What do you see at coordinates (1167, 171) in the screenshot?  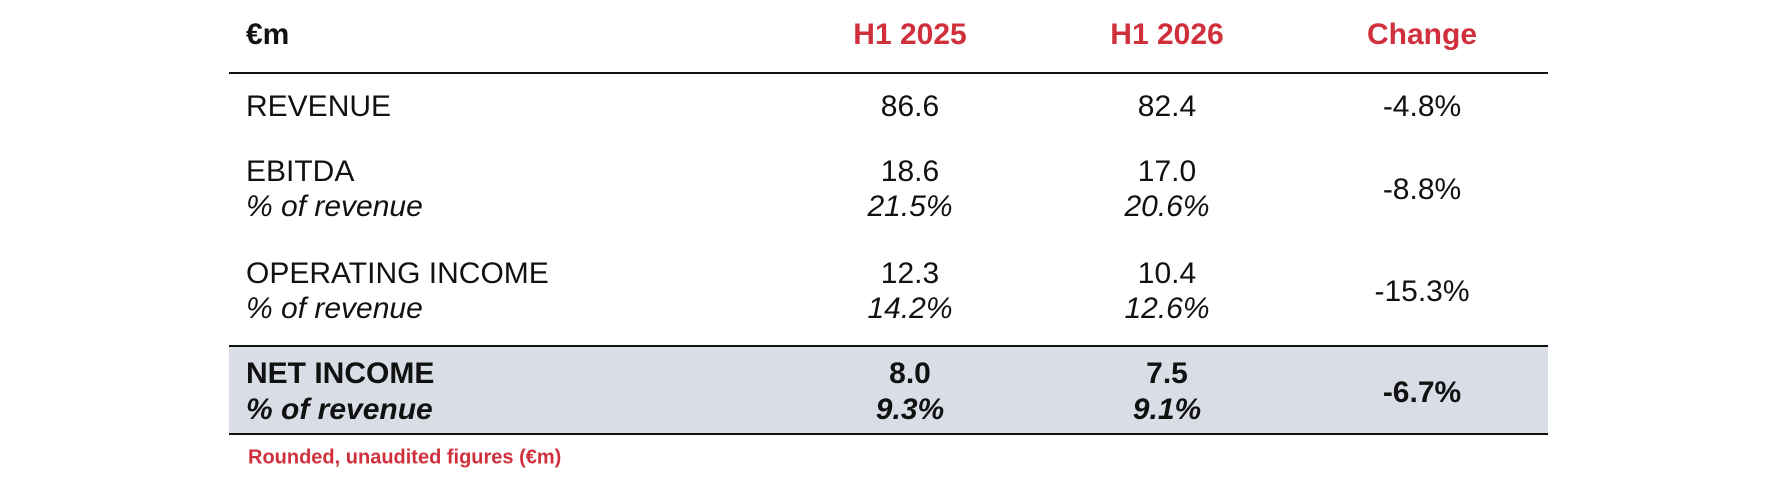 I see `cell: 17.0` at bounding box center [1167, 171].